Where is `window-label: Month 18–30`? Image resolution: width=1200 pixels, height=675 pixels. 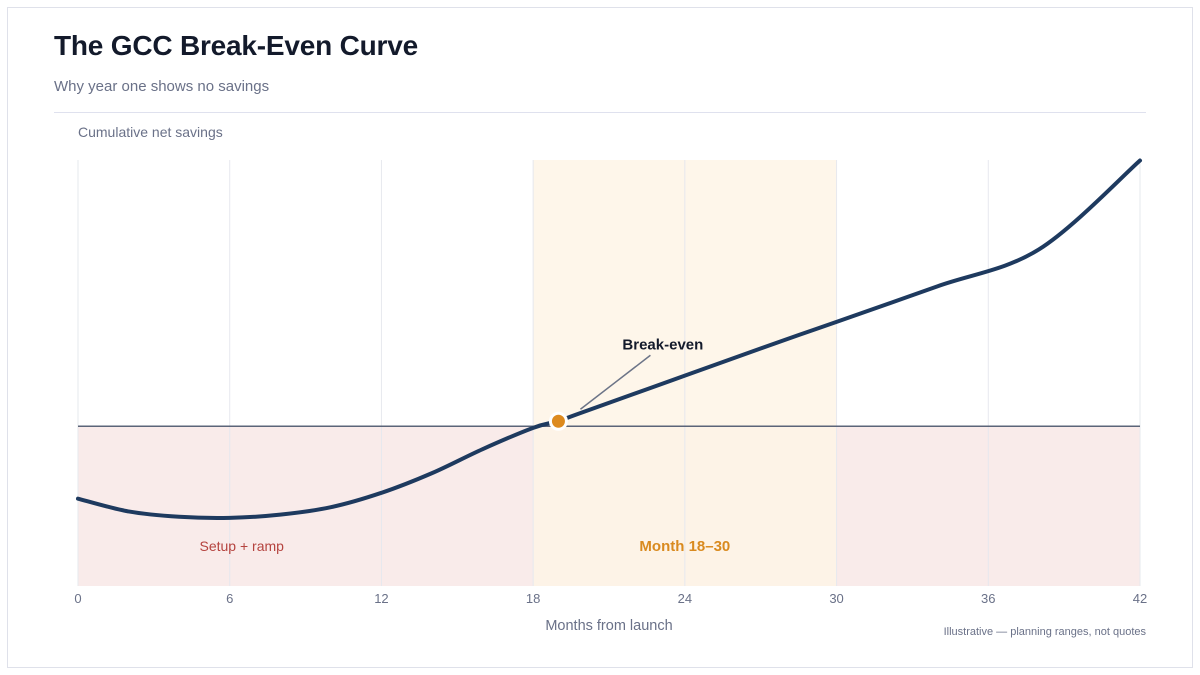
window-label: Month 18–30 is located at coordinates (684, 546).